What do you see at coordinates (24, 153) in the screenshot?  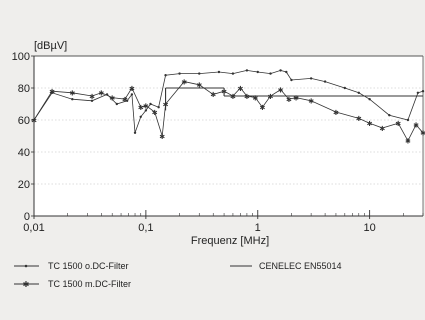 I see `y-tick-label-40: 40` at bounding box center [24, 153].